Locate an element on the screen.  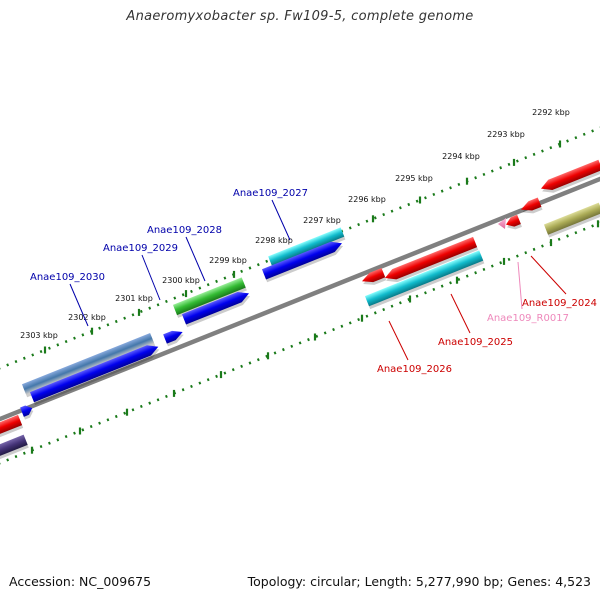
ruler-tick-label: 2300 kbp is located at coordinates (181, 280).